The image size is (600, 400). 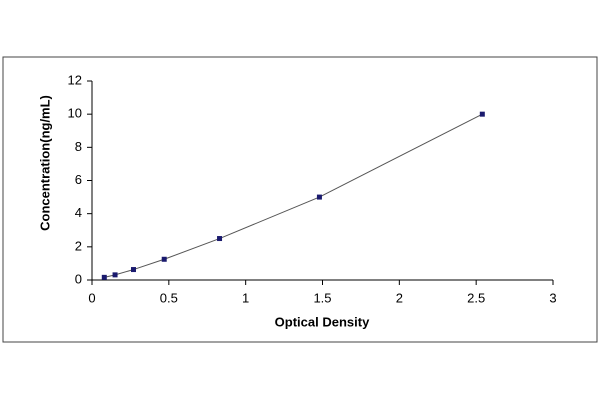 I want to click on x-tick-label: 3, so click(x=552, y=297).